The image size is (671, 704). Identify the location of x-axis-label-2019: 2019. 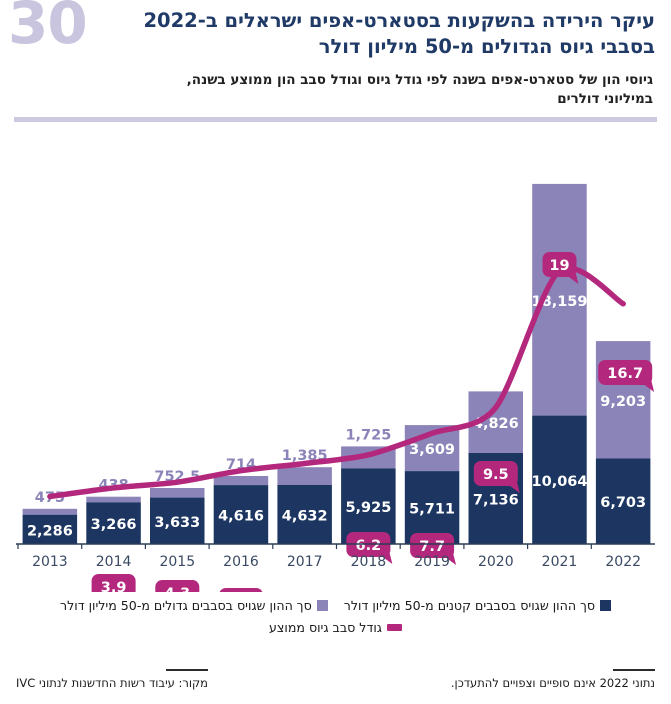
(432, 562).